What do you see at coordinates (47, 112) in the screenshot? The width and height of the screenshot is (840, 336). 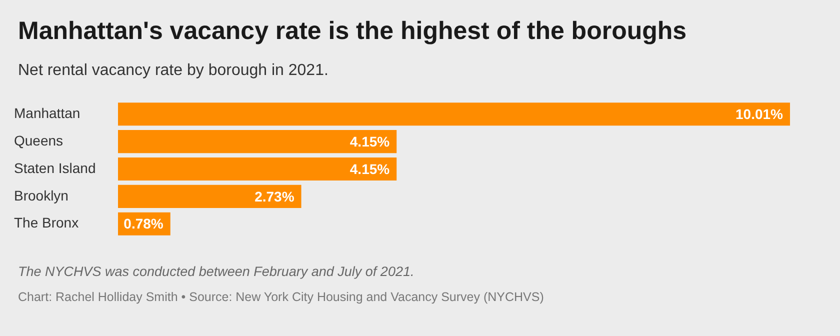 I see `y-tick-label: Manhattan` at bounding box center [47, 112].